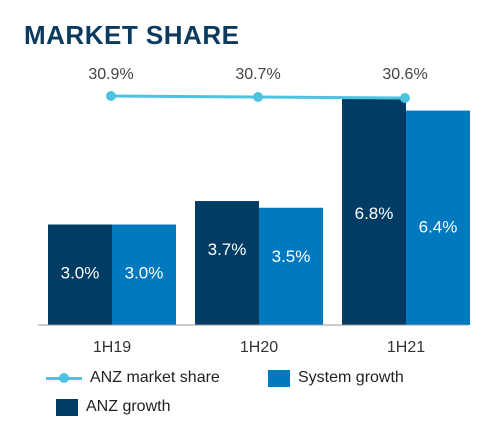 This screenshot has width=498, height=438. I want to click on market-share-label-1h19: 30.9%, so click(110, 74).